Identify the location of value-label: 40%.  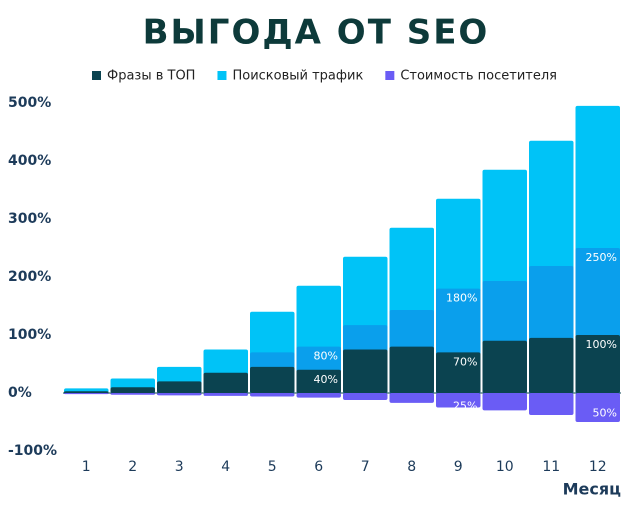
(326, 379).